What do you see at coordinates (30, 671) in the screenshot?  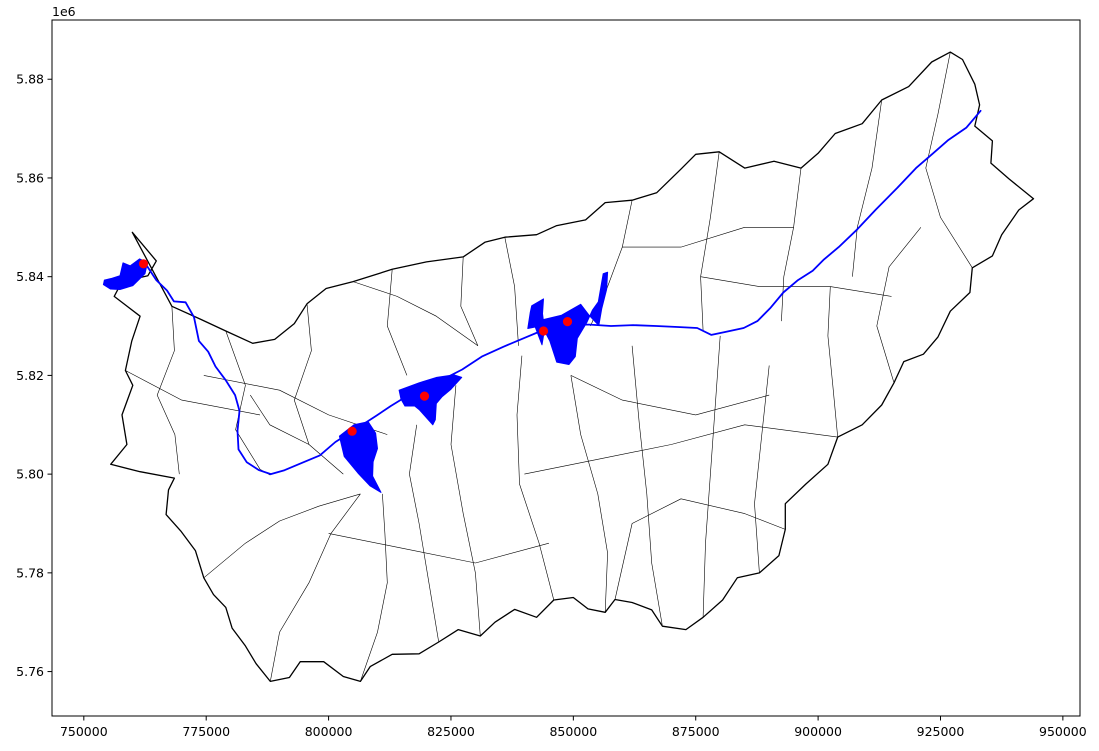 I see `y-tick-label: 5.76` at bounding box center [30, 671].